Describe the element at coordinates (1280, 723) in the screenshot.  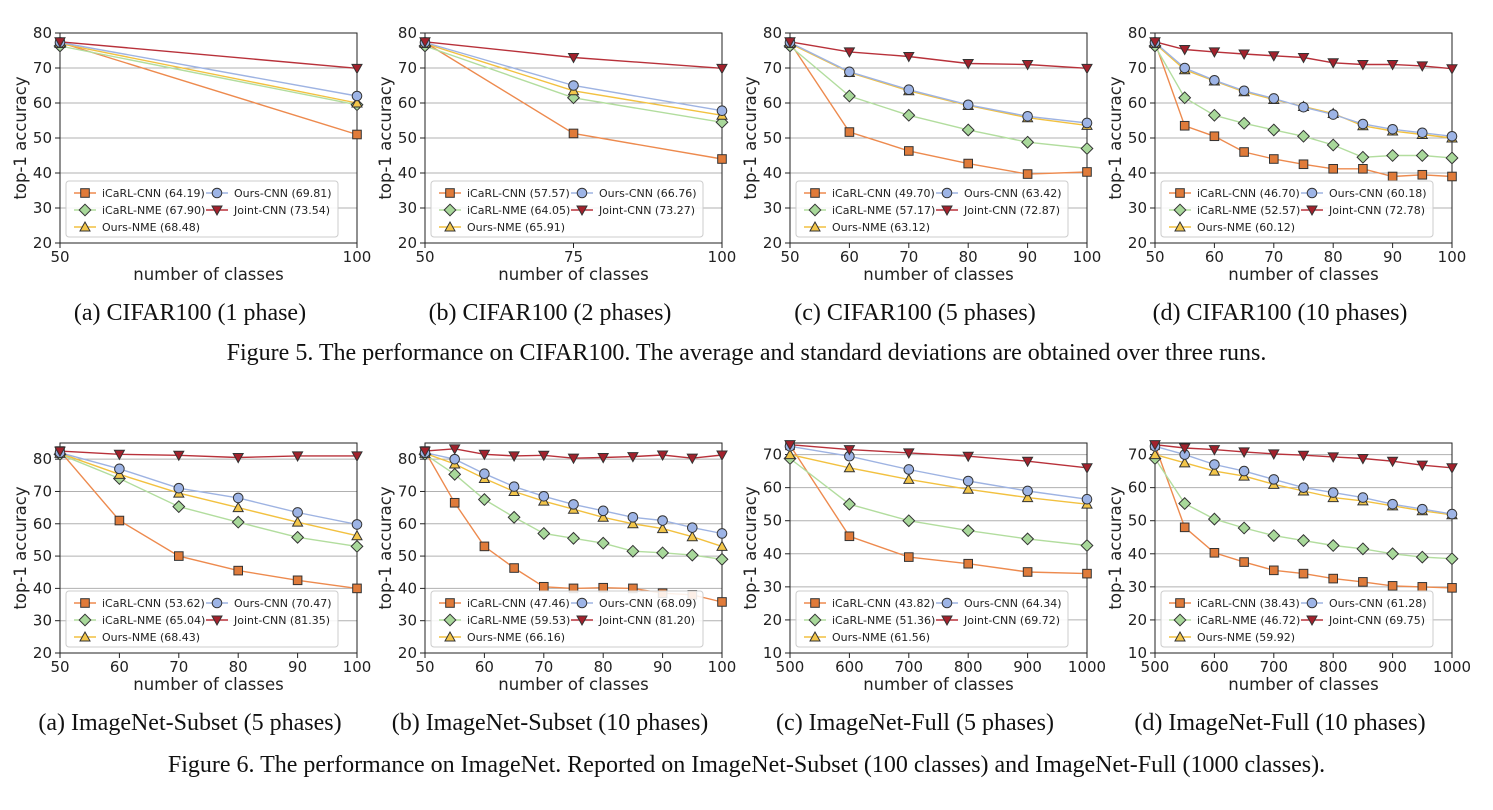
I see `subcaption-imagenet-full-10-phases: (d) ImageNet-Full (10 phases)` at that location.